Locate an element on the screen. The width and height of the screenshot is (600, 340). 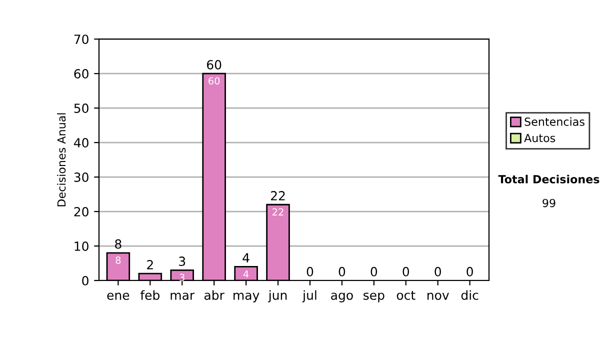
text: 99 is located at coordinates (549, 203).